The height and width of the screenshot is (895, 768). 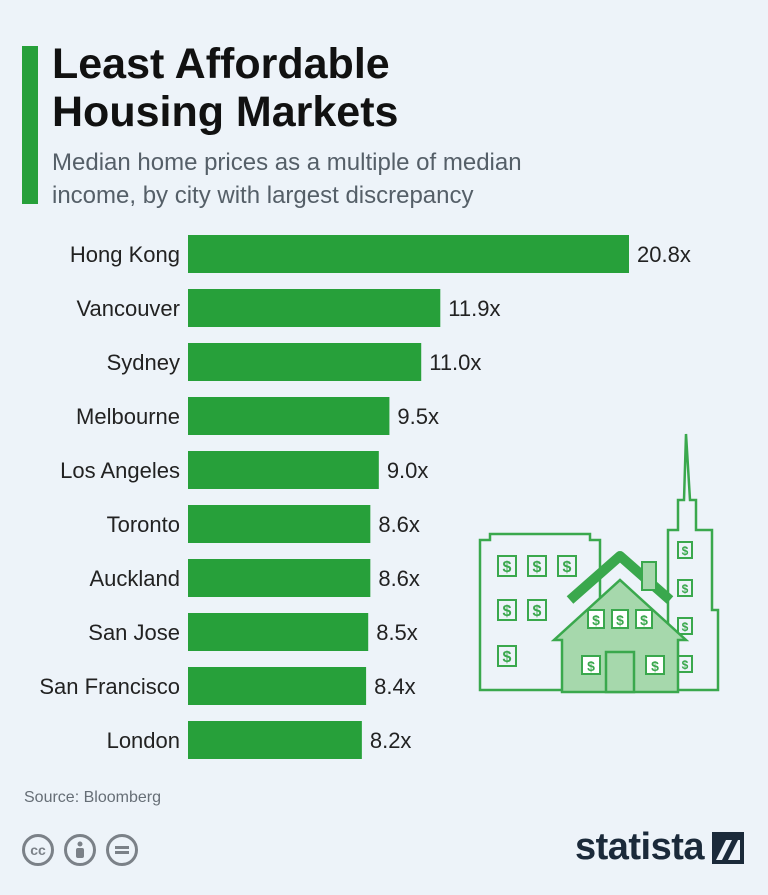 What do you see at coordinates (143, 362) in the screenshot?
I see `category-label: Sydney` at bounding box center [143, 362].